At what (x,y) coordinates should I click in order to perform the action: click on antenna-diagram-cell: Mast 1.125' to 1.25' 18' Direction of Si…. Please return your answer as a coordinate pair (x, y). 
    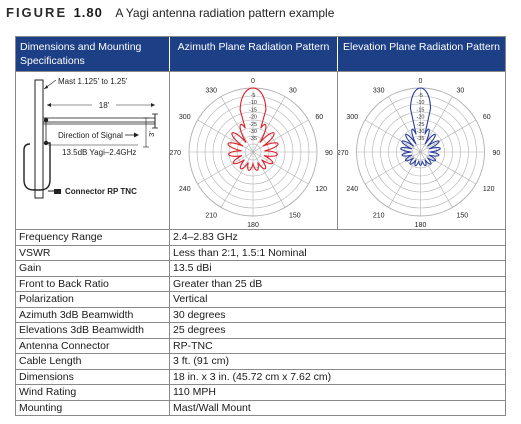
    Looking at the image, I should click on (93, 150).